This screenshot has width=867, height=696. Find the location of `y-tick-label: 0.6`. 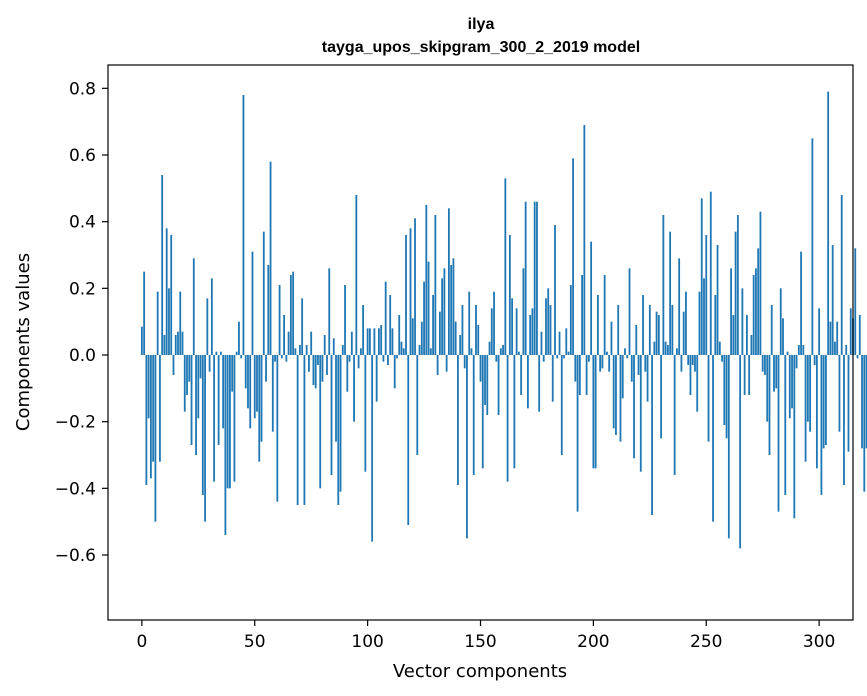

y-tick-label: 0.6 is located at coordinates (82, 156).